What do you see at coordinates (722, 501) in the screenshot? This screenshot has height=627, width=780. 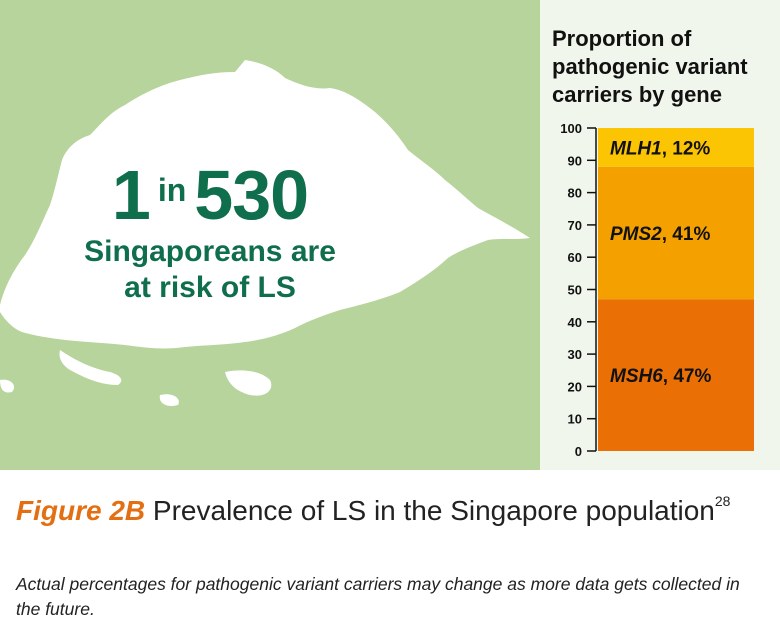 I see `figure-reference: 28` at bounding box center [722, 501].